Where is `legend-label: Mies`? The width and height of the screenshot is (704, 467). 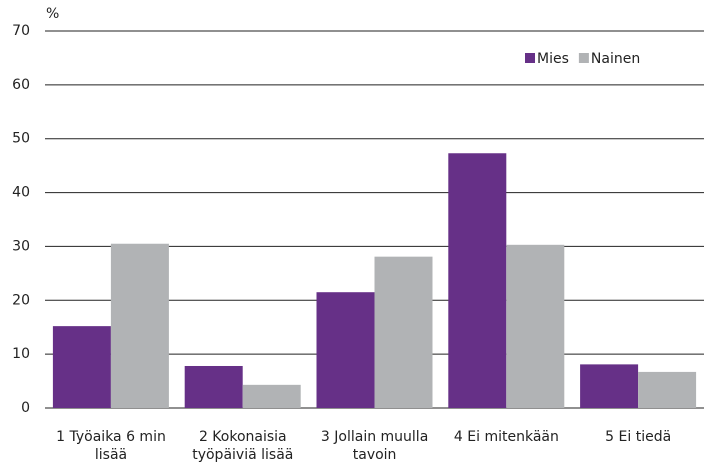
legend-label: Mies is located at coordinates (553, 59).